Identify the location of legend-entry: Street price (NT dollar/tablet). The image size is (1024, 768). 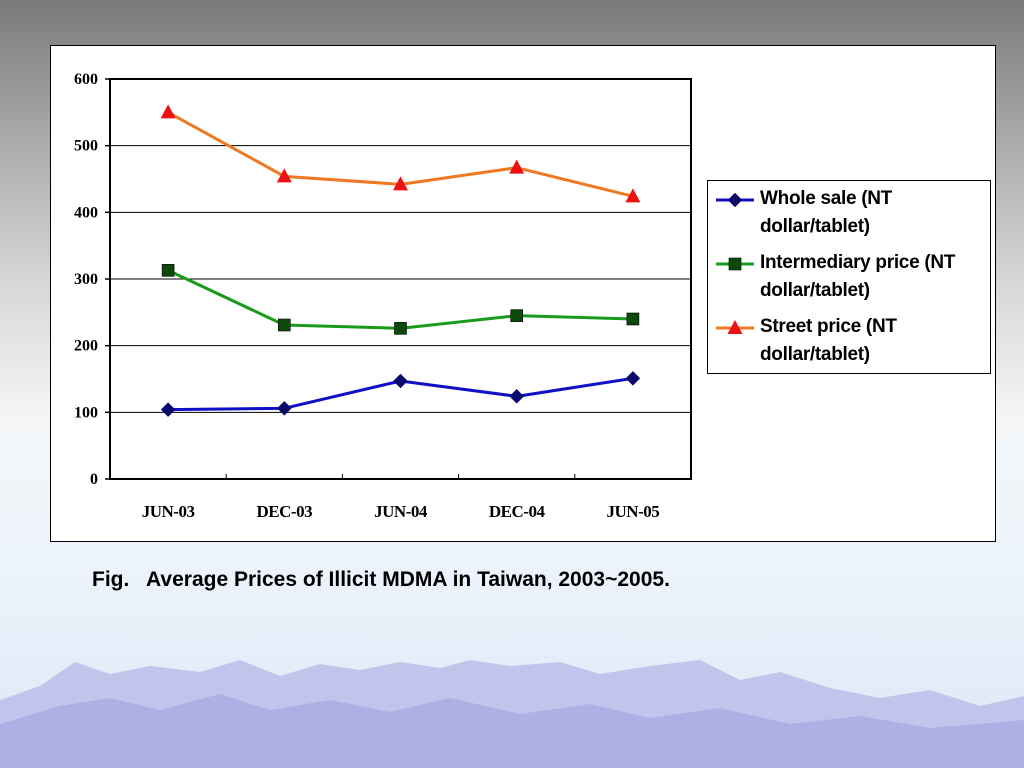
(850, 343).